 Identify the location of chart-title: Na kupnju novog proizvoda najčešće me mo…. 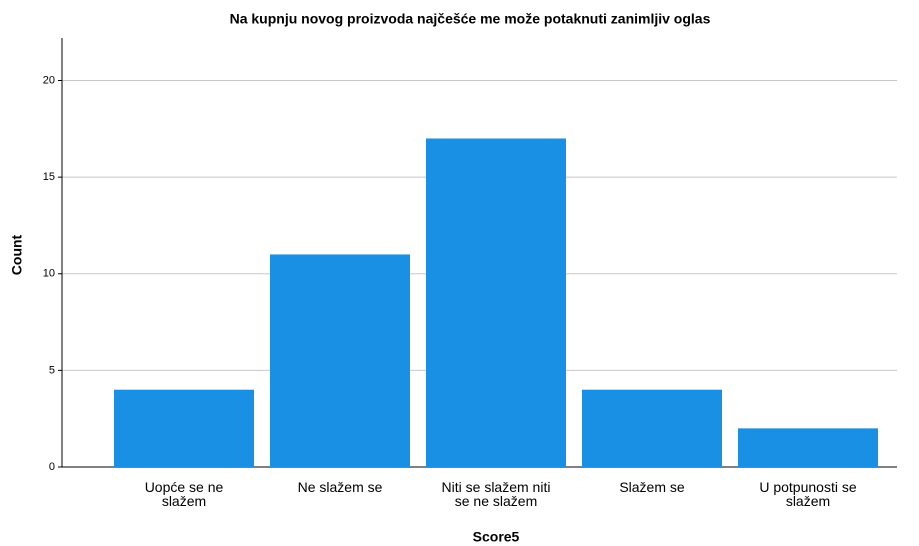
(470, 19).